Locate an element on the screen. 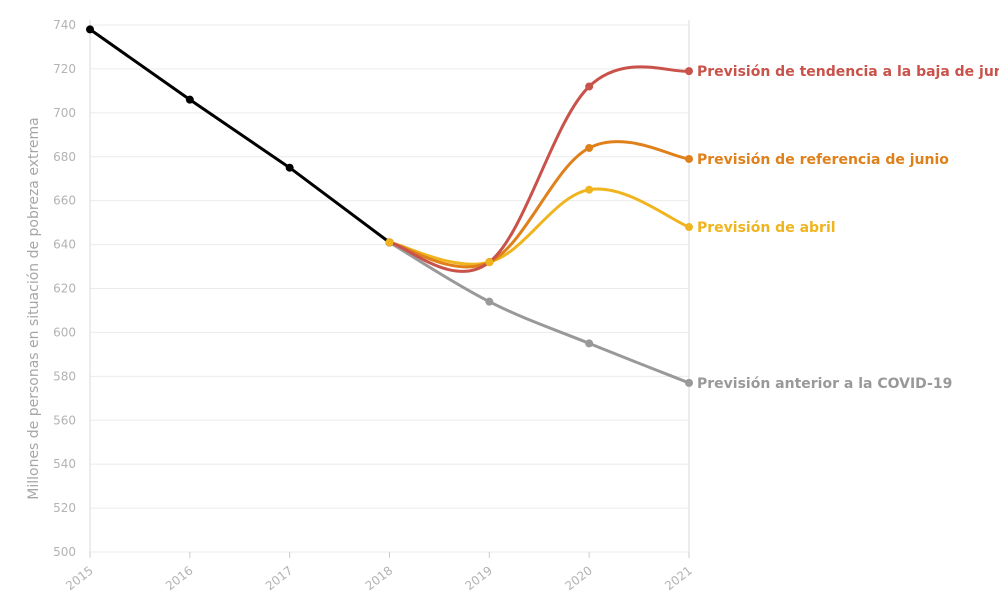 The image size is (999, 592). x-tick-label: 2020 is located at coordinates (578, 577).